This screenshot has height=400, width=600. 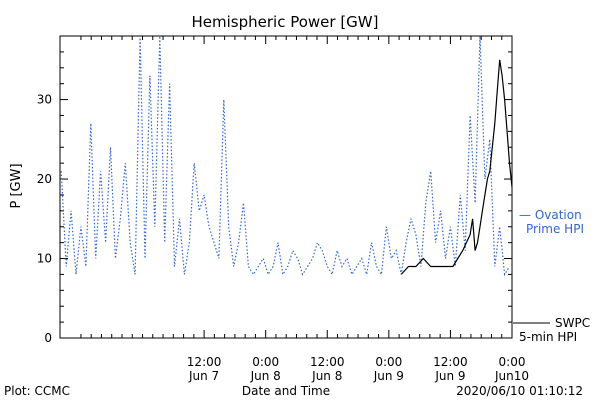 I want to click on swpc-series-line, so click(x=456, y=167).